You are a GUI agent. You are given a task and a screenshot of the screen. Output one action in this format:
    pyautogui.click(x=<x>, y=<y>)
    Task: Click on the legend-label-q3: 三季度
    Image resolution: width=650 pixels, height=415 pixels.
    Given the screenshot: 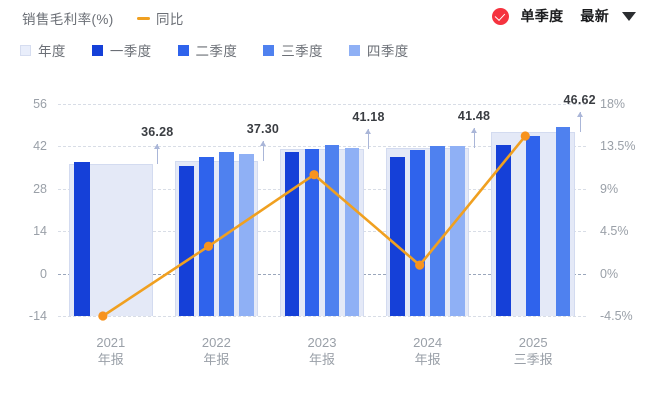 What is the action you would take?
    pyautogui.click(x=302, y=51)
    